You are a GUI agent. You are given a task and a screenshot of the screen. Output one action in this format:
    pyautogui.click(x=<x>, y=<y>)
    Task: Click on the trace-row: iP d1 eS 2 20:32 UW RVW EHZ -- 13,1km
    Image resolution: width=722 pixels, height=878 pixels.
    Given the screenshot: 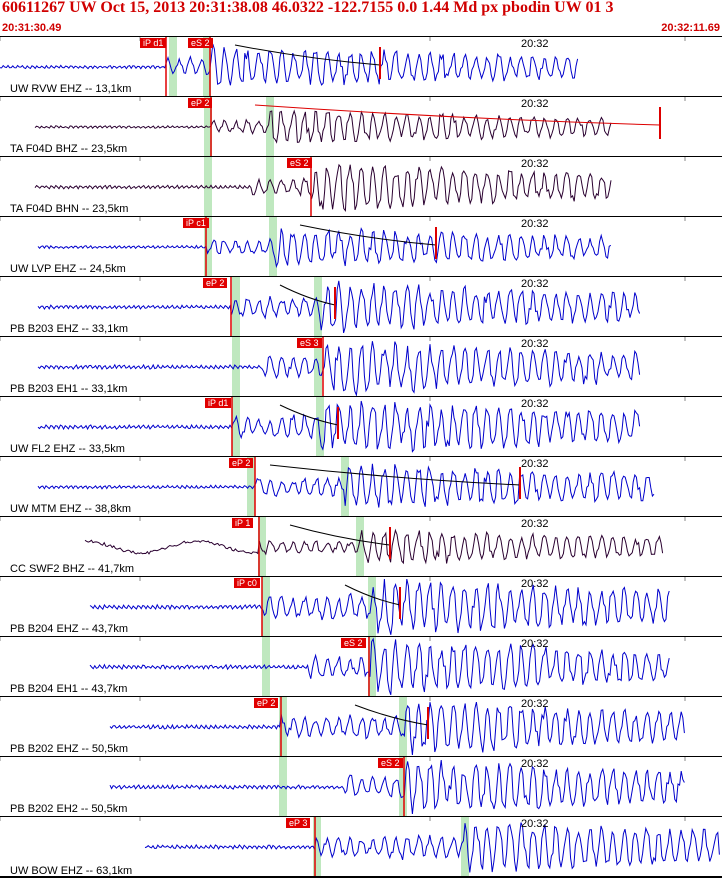 What is the action you would take?
    pyautogui.click(x=361, y=66)
    